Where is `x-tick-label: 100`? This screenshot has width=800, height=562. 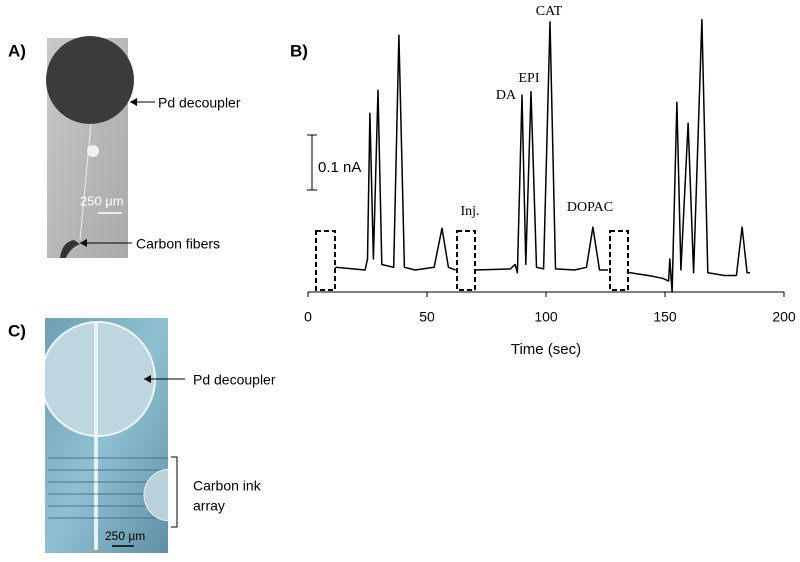 x-tick-label: 100 is located at coordinates (546, 317).